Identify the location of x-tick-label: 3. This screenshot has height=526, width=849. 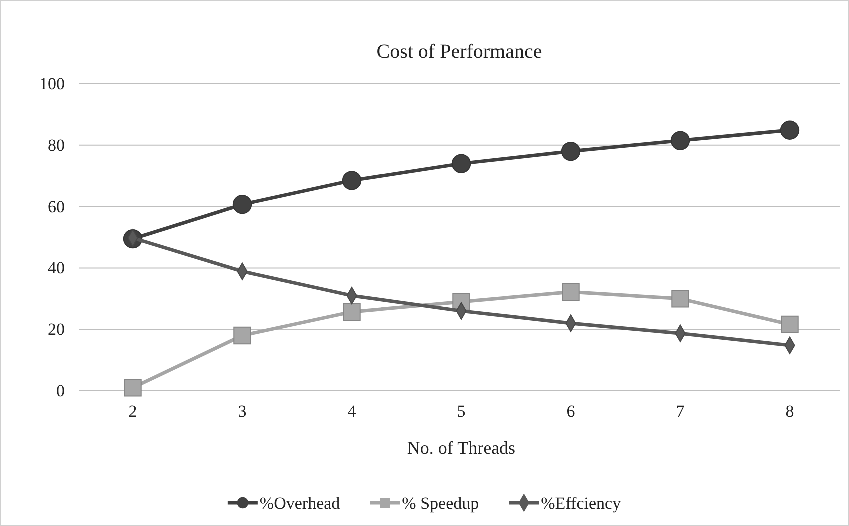
(242, 412).